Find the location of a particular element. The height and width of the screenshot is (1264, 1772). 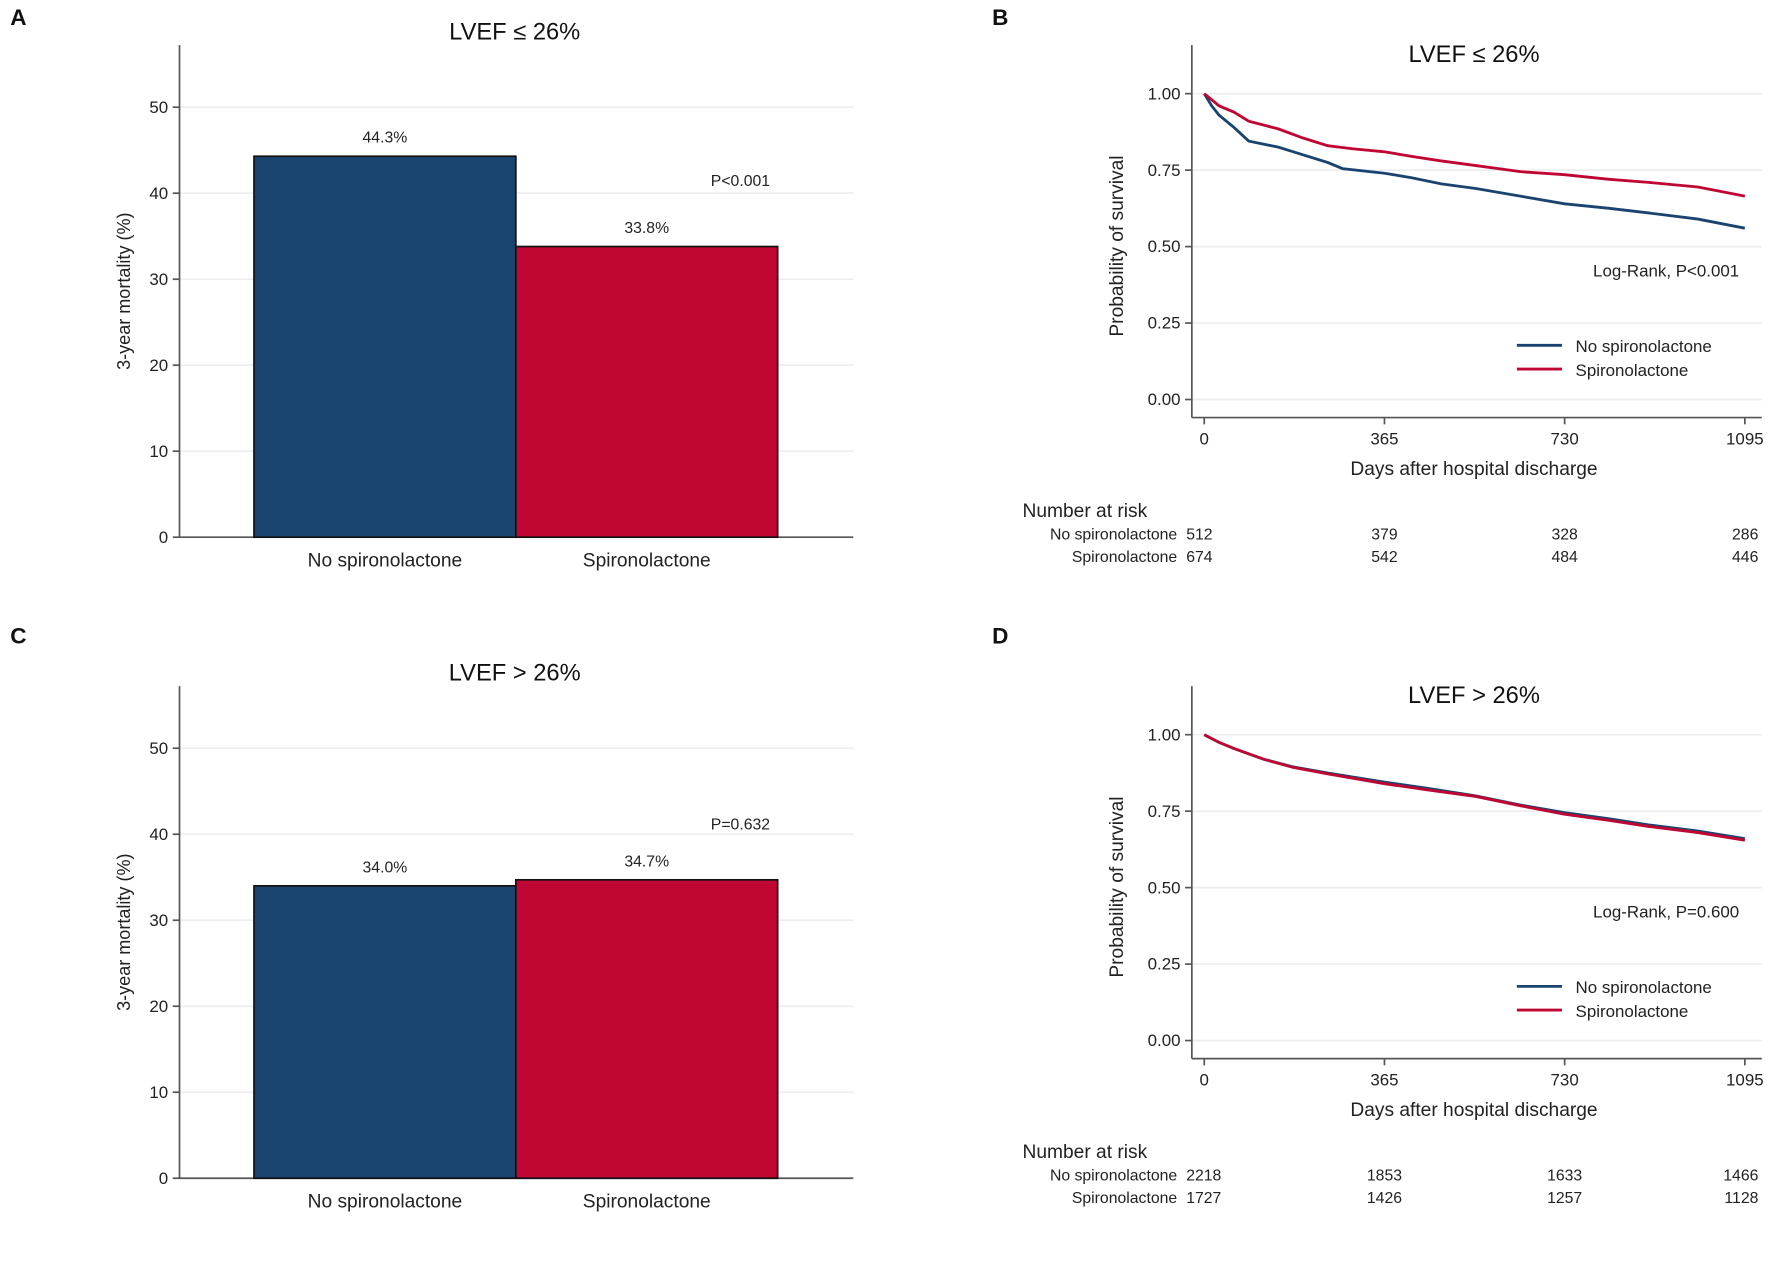

panel-letter: C is located at coordinates (18, 635).